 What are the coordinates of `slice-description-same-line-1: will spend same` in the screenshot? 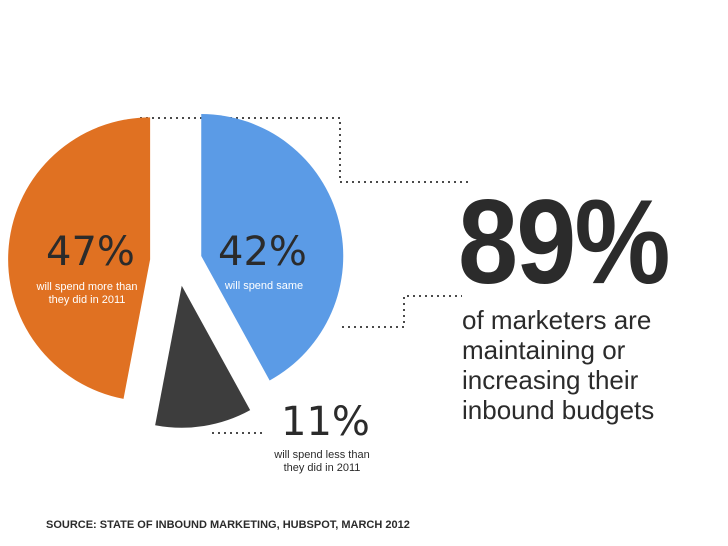 It's located at (264, 286).